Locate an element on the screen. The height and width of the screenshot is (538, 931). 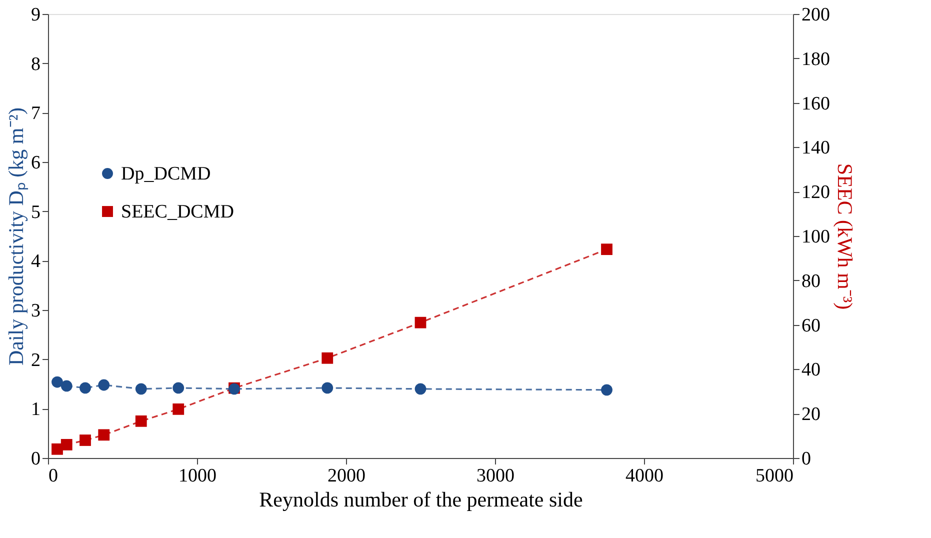
y-tick-label: 1 is located at coordinates (35, 409).